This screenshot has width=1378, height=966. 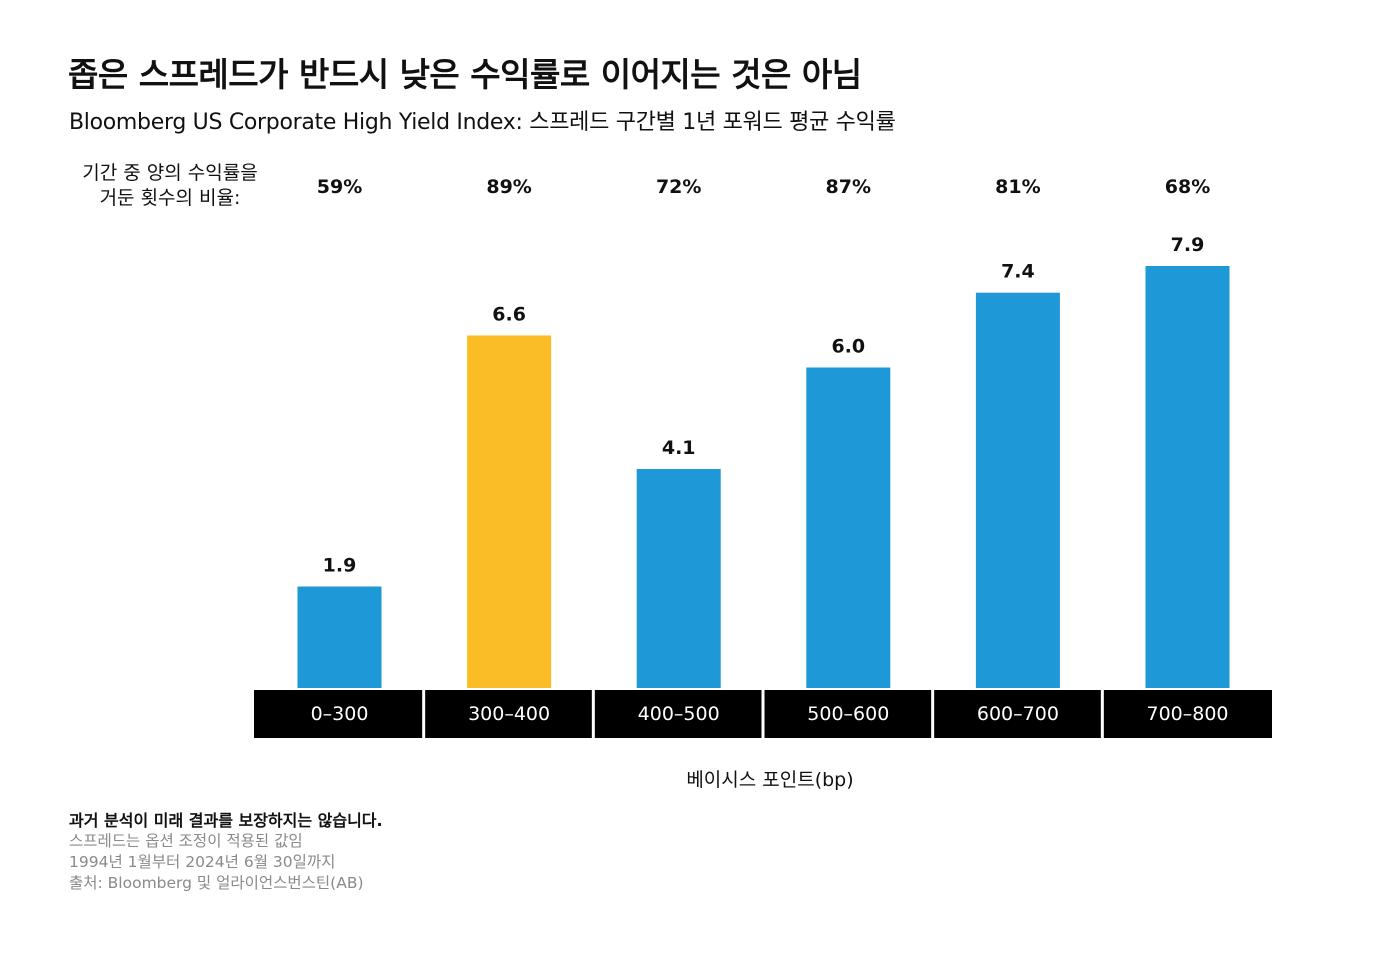 What do you see at coordinates (202, 862) in the screenshot?
I see `footnote-period-note: 1994년 1월부터 2024년 6월 30일까지` at bounding box center [202, 862].